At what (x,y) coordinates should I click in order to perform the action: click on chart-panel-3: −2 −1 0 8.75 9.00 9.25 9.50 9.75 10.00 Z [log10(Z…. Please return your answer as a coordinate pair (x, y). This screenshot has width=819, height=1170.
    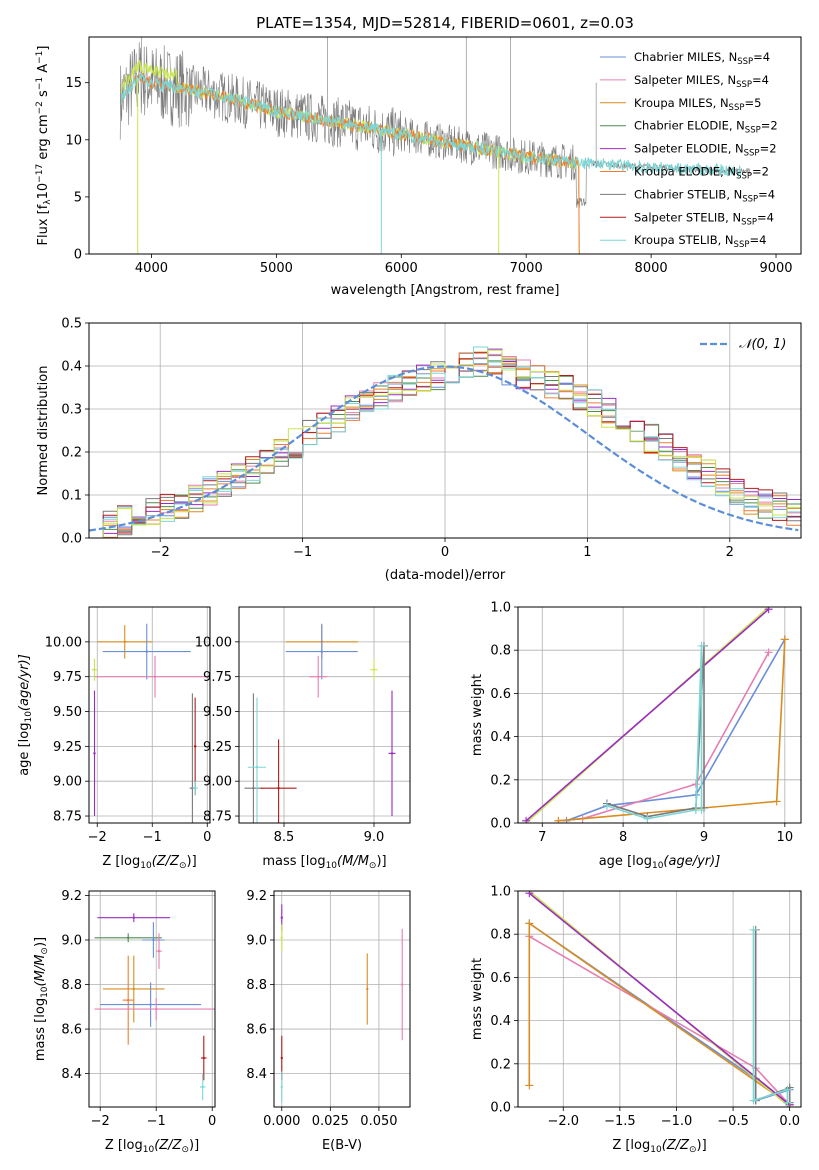
    Looking at the image, I should click on (114, 738).